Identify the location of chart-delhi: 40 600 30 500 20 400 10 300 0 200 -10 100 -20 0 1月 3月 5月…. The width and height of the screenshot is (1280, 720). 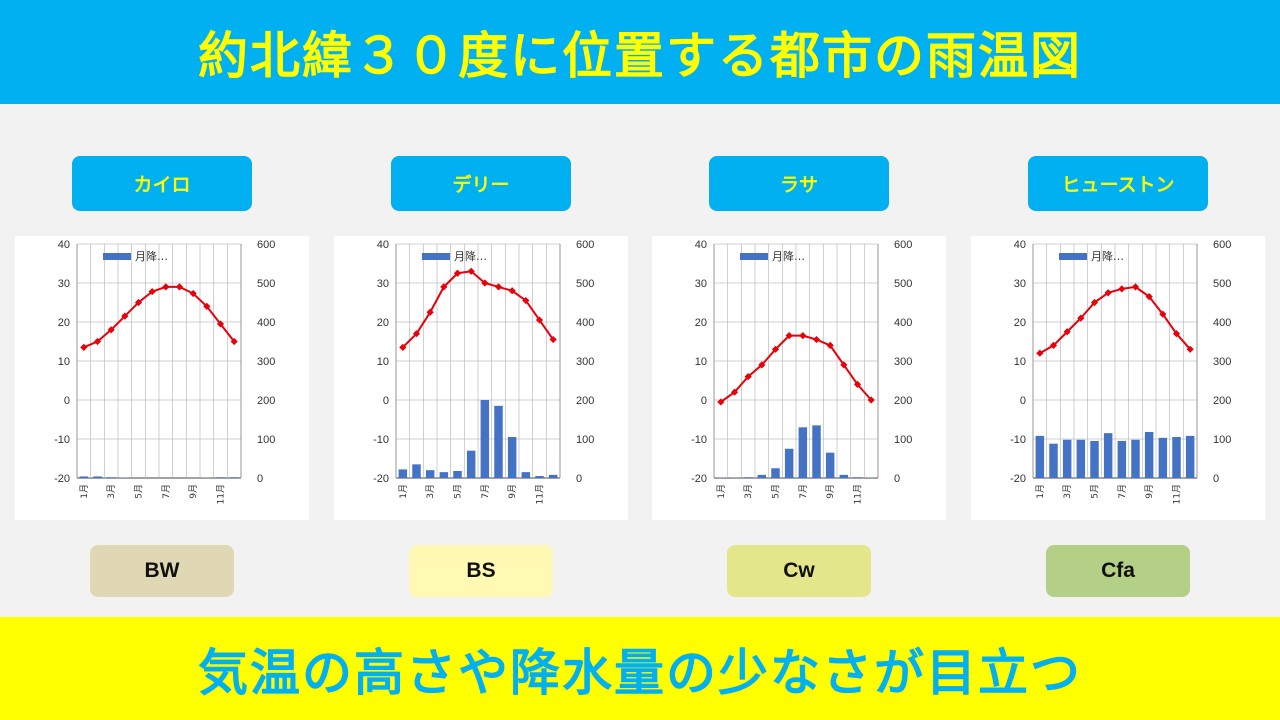
(481, 378).